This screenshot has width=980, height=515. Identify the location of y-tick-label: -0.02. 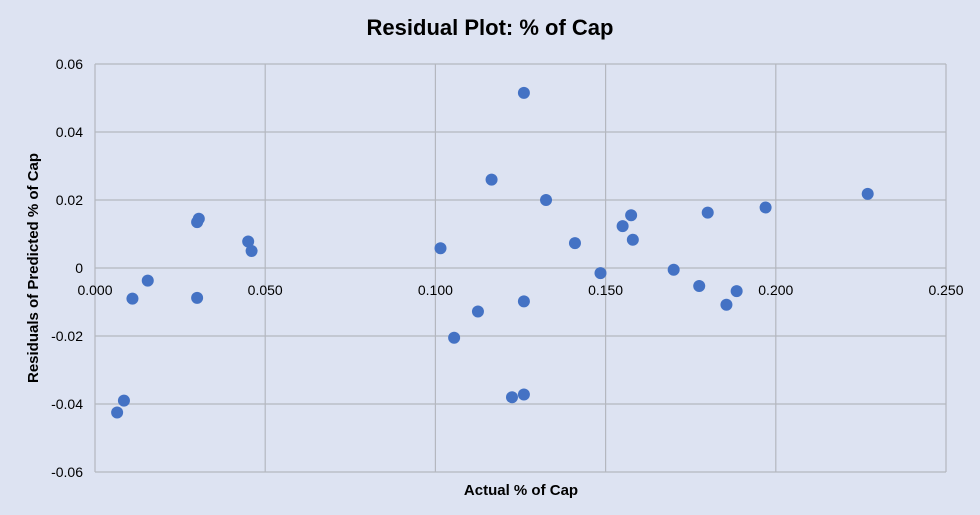
(67, 336).